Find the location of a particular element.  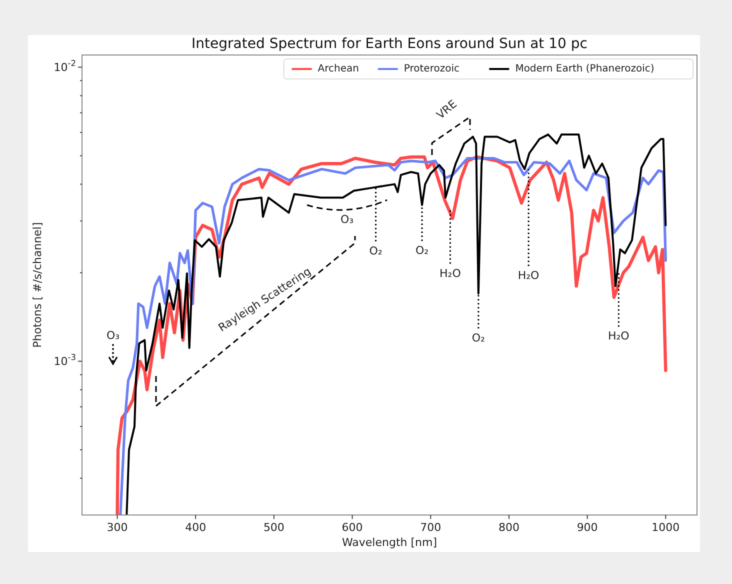

x-tick-label: 1000 is located at coordinates (666, 527).